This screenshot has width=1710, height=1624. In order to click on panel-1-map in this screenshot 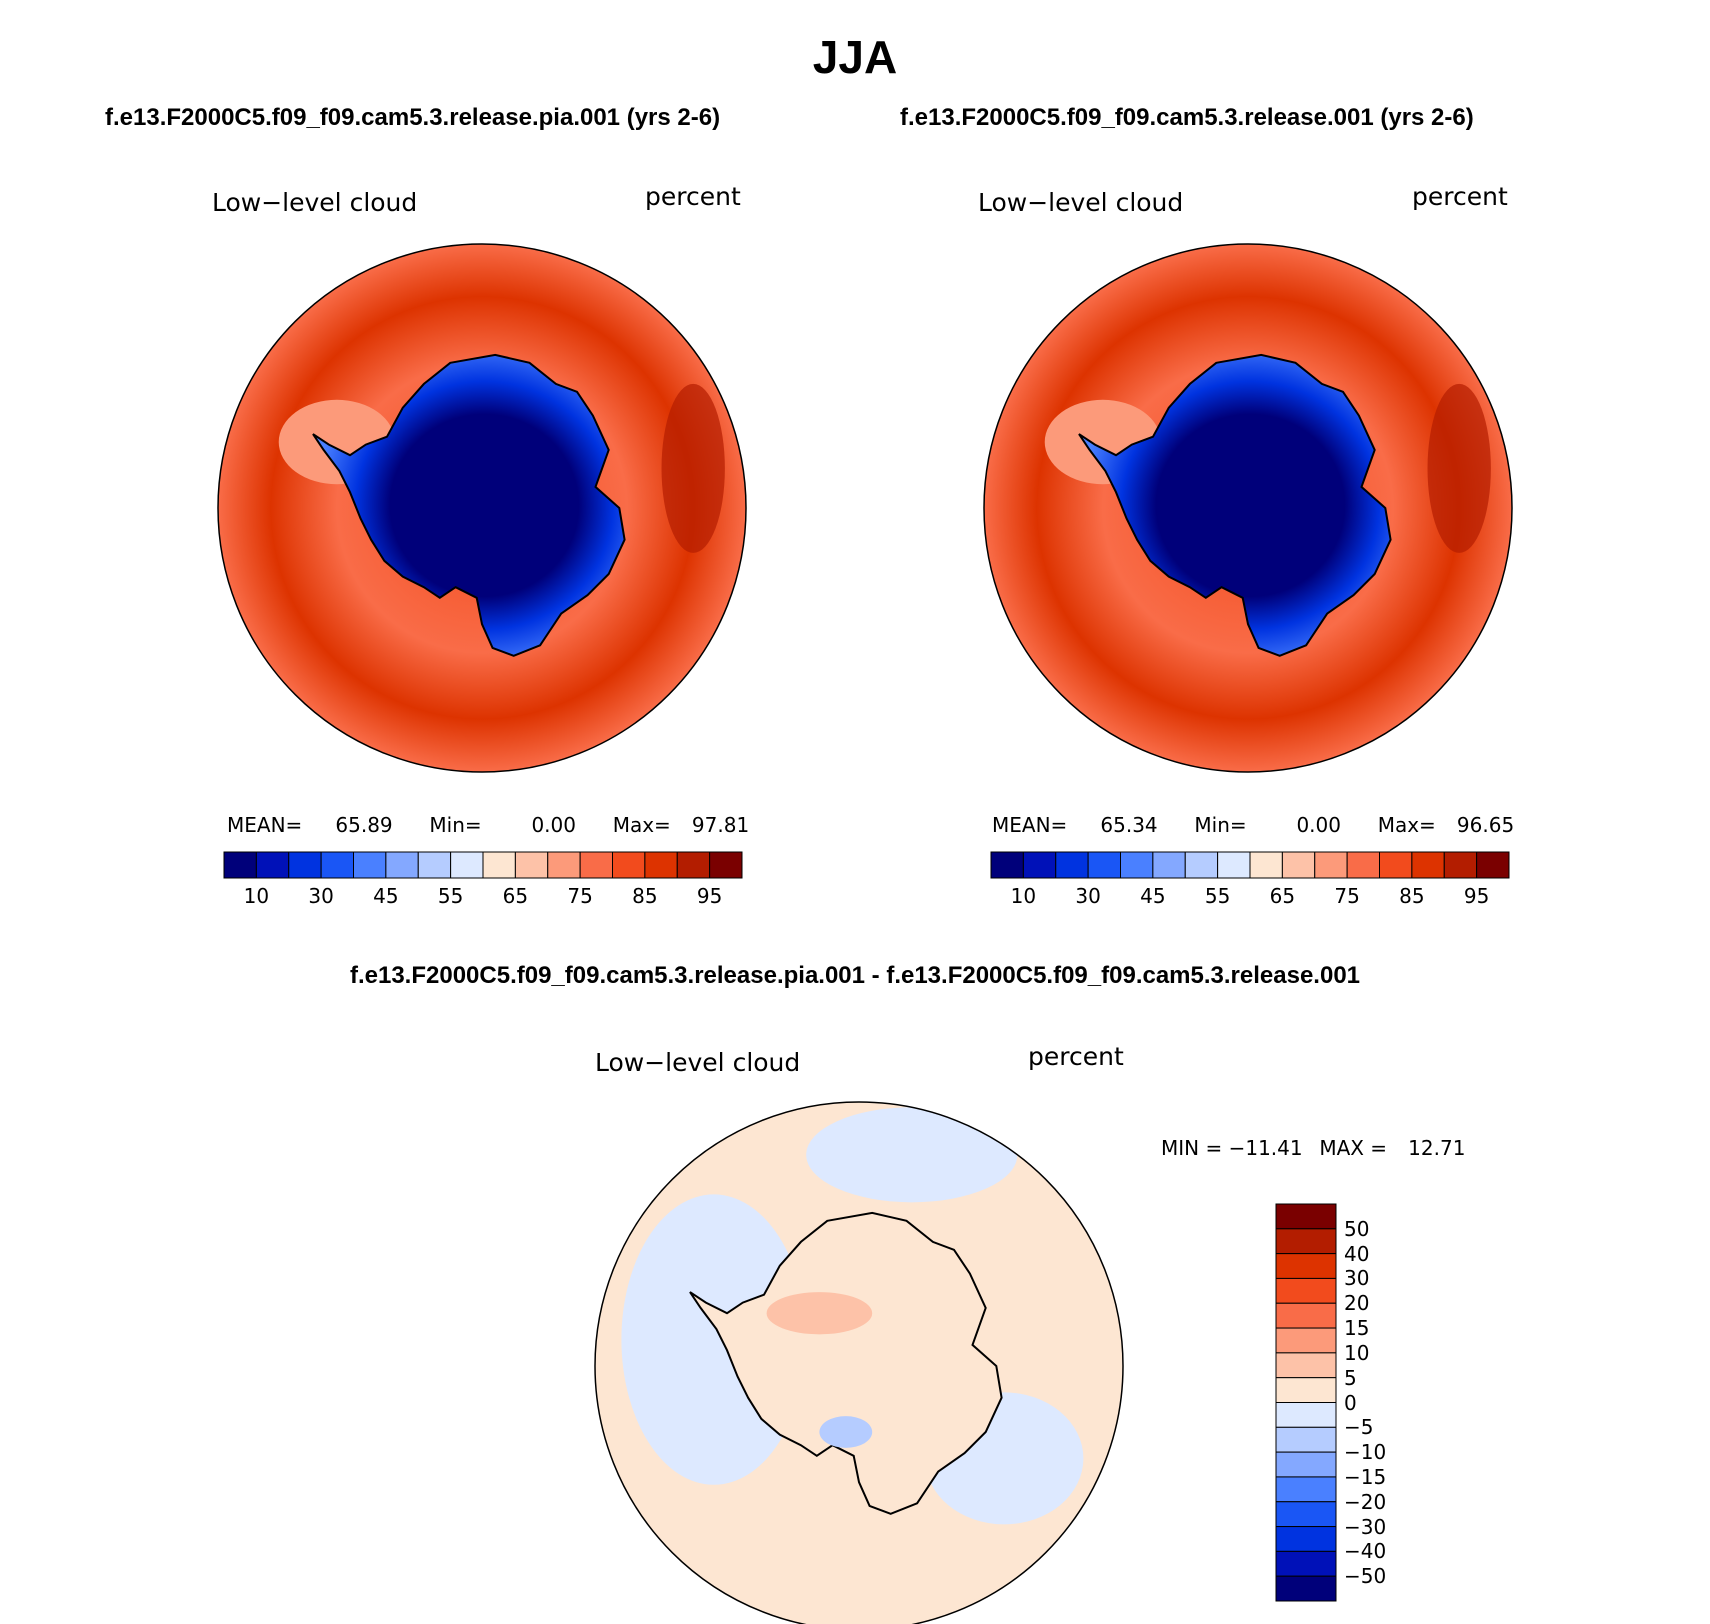, I will do `click(482, 508)`.